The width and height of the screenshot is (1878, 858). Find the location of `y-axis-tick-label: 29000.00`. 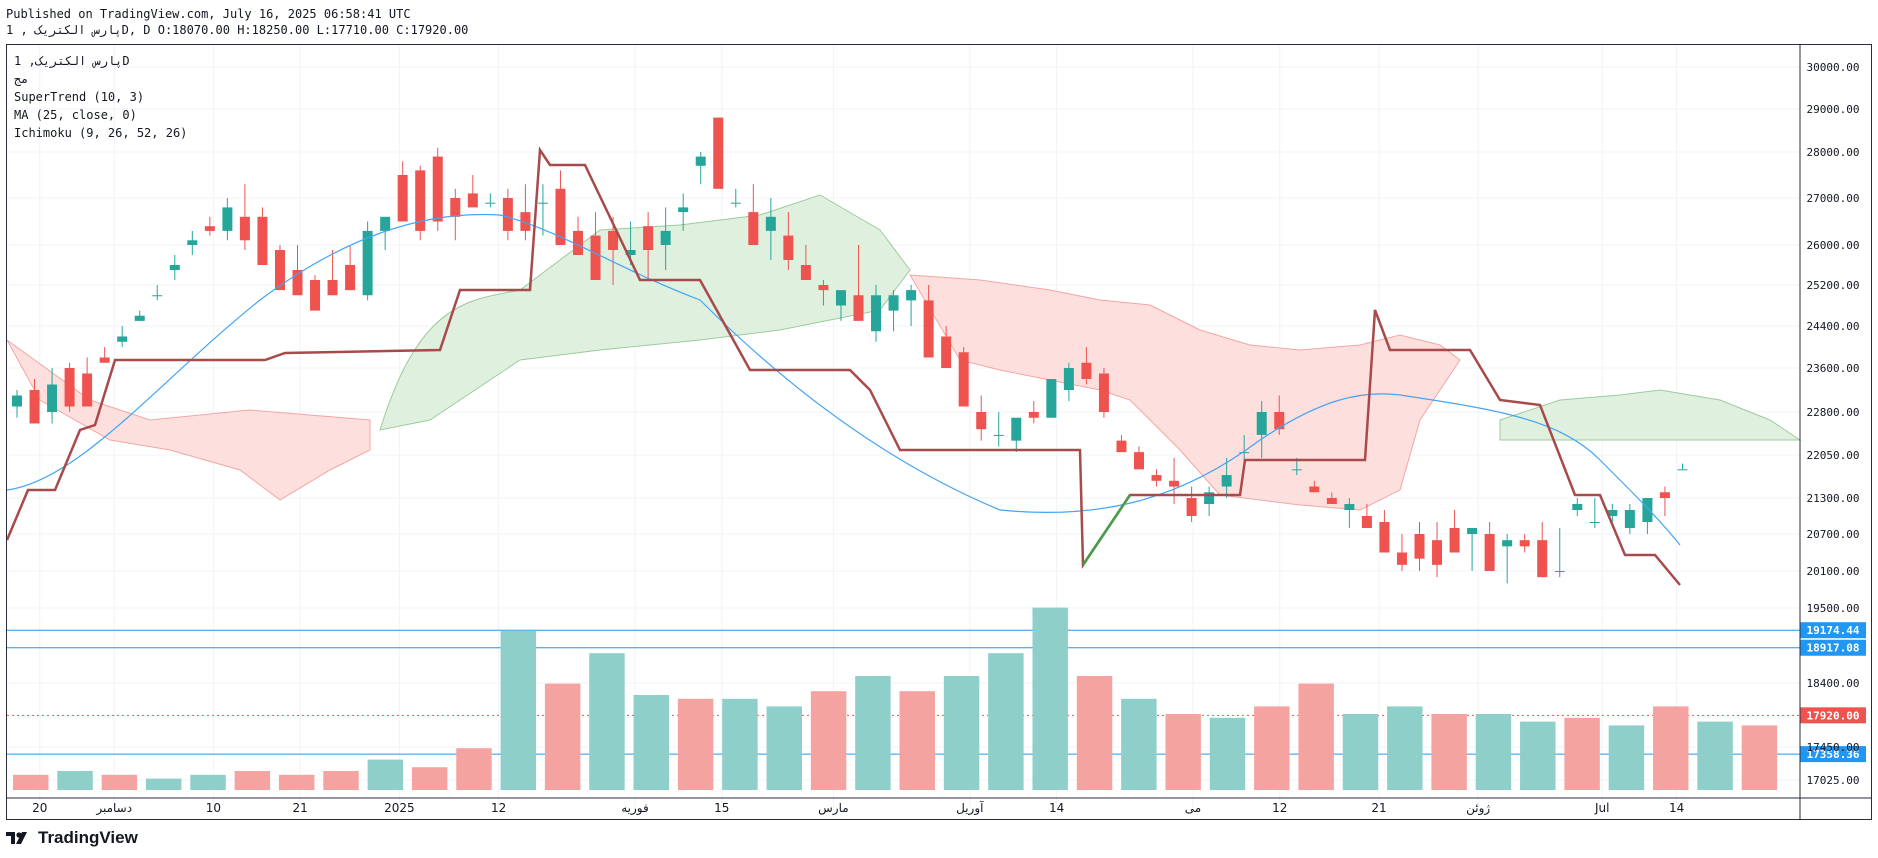

y-axis-tick-label: 29000.00 is located at coordinates (1833, 109).